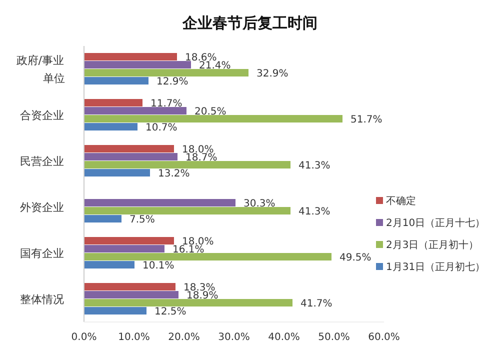 The width and height of the screenshot is (500, 362). I want to click on data-label: 13.2%, so click(174, 174).